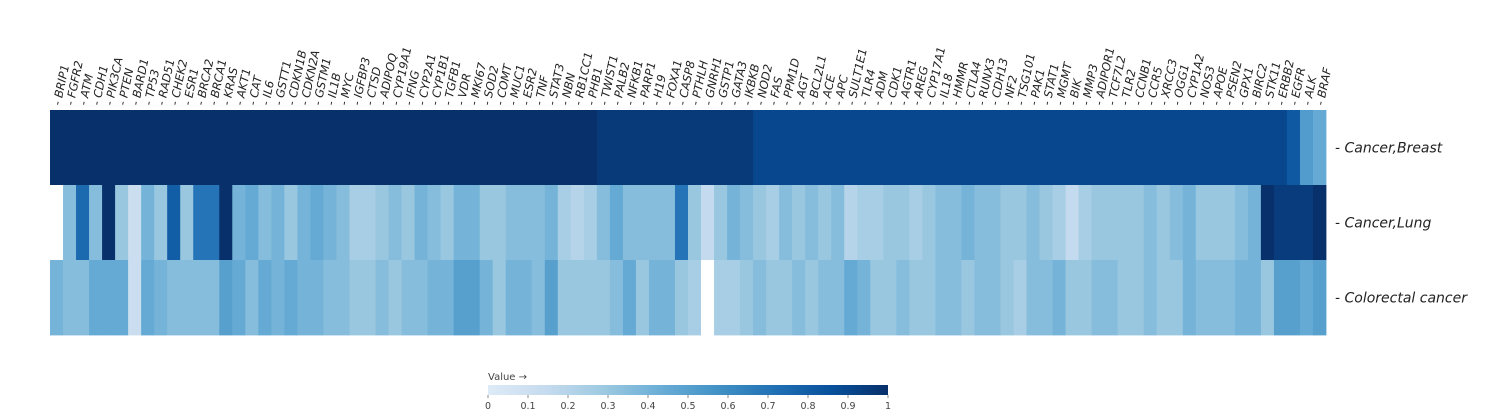 The image size is (1507, 415). I want to click on column-label: - AGT, so click(802, 89).